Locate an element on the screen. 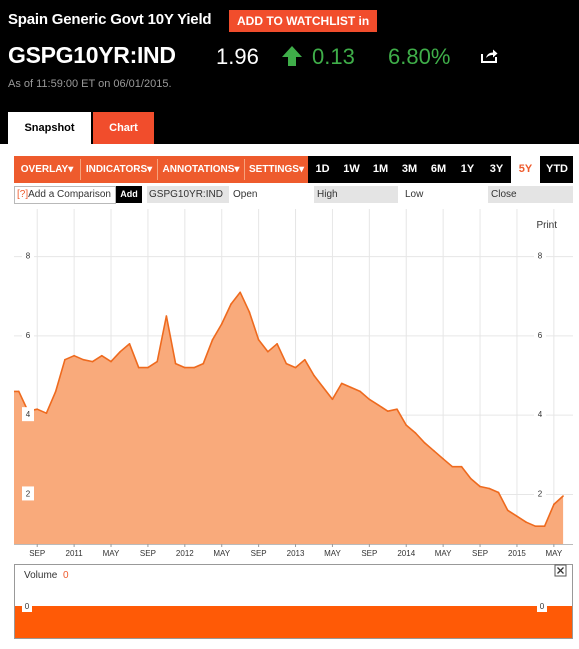 The width and height of the screenshot is (579, 649). volume-bar is located at coordinates (293, 622).